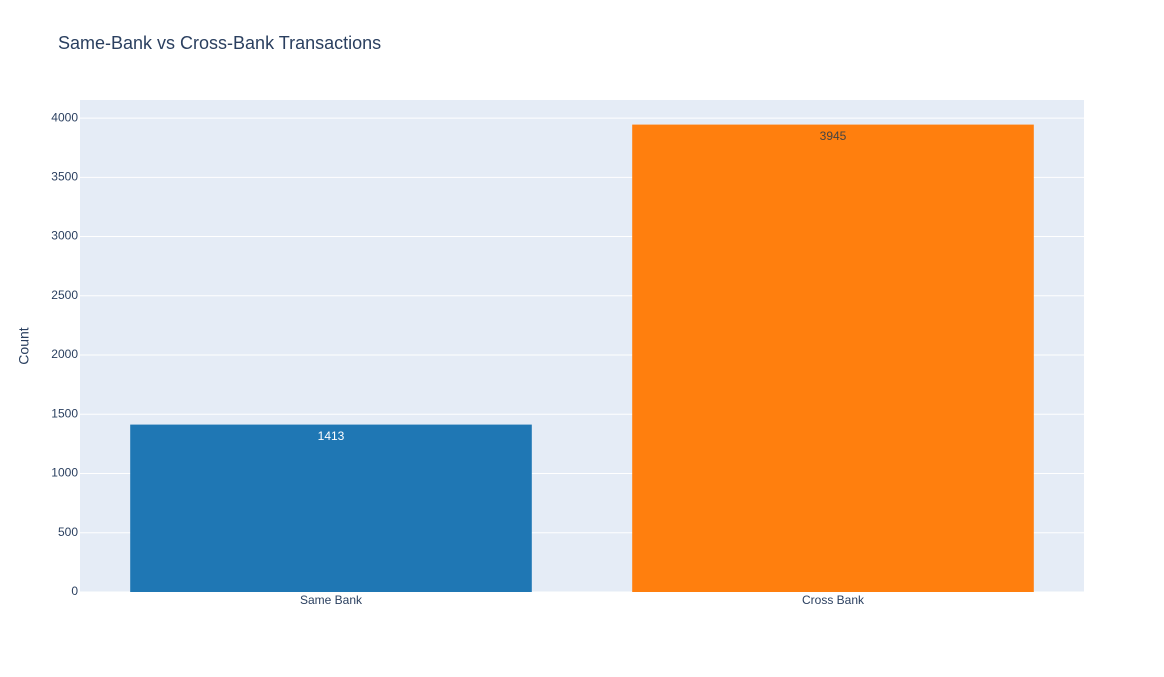  Describe the element at coordinates (833, 136) in the screenshot. I see `data-label: 3945` at that location.